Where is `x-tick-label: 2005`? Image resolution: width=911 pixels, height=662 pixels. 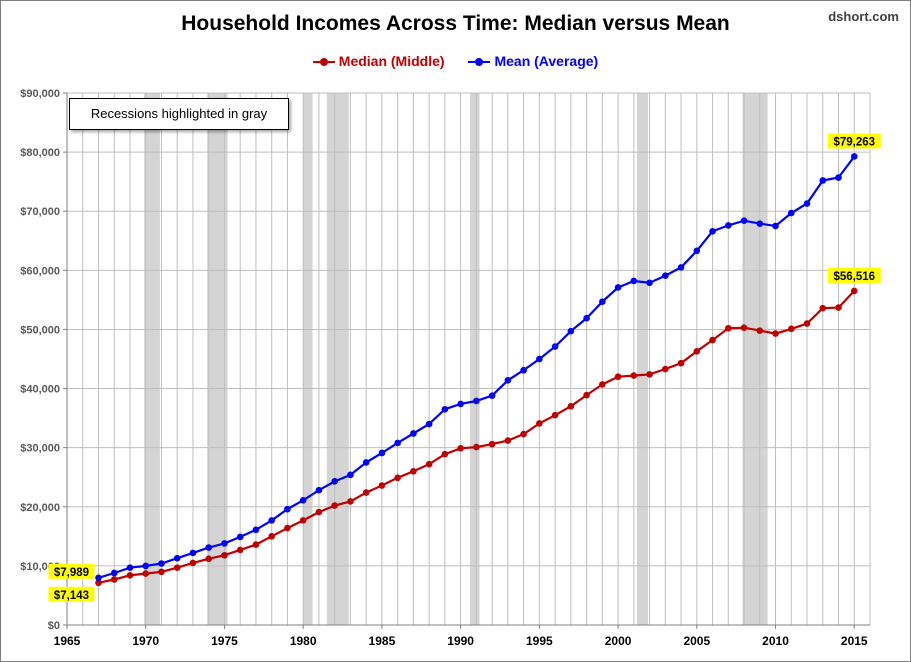 x-tick-label: 2005 is located at coordinates (696, 641).